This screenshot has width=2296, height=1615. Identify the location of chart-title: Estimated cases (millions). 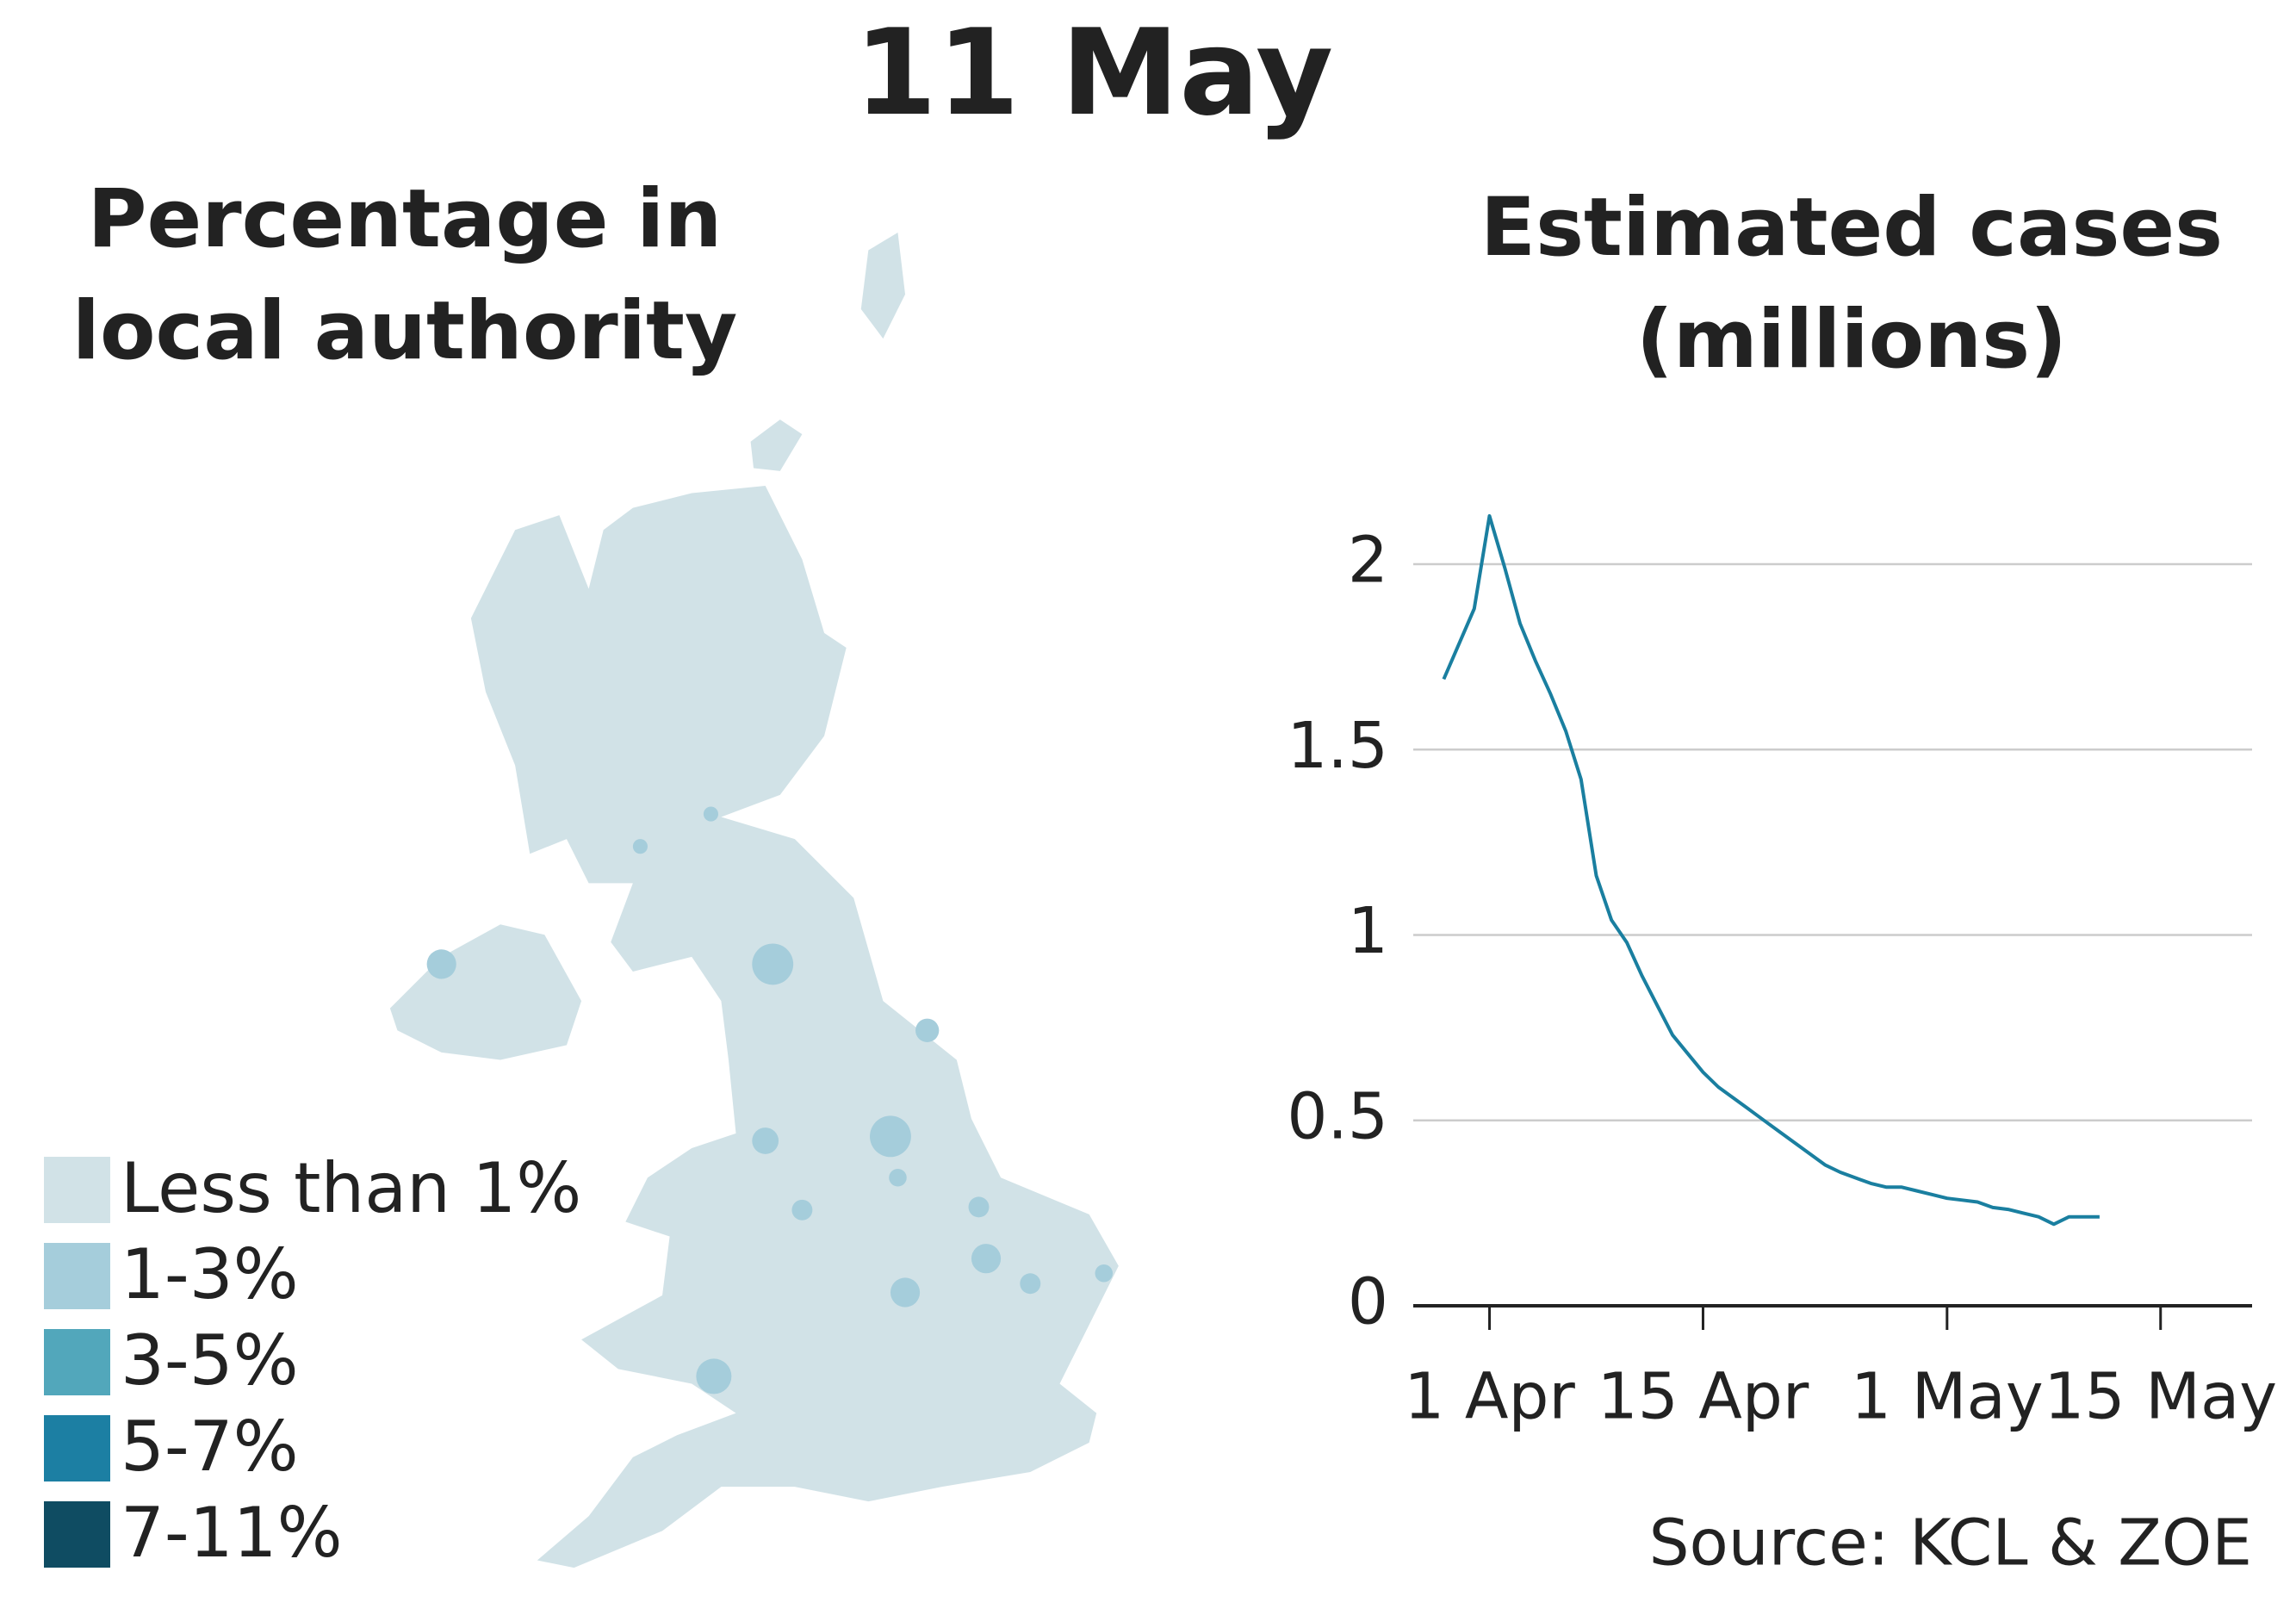
(1852, 284).